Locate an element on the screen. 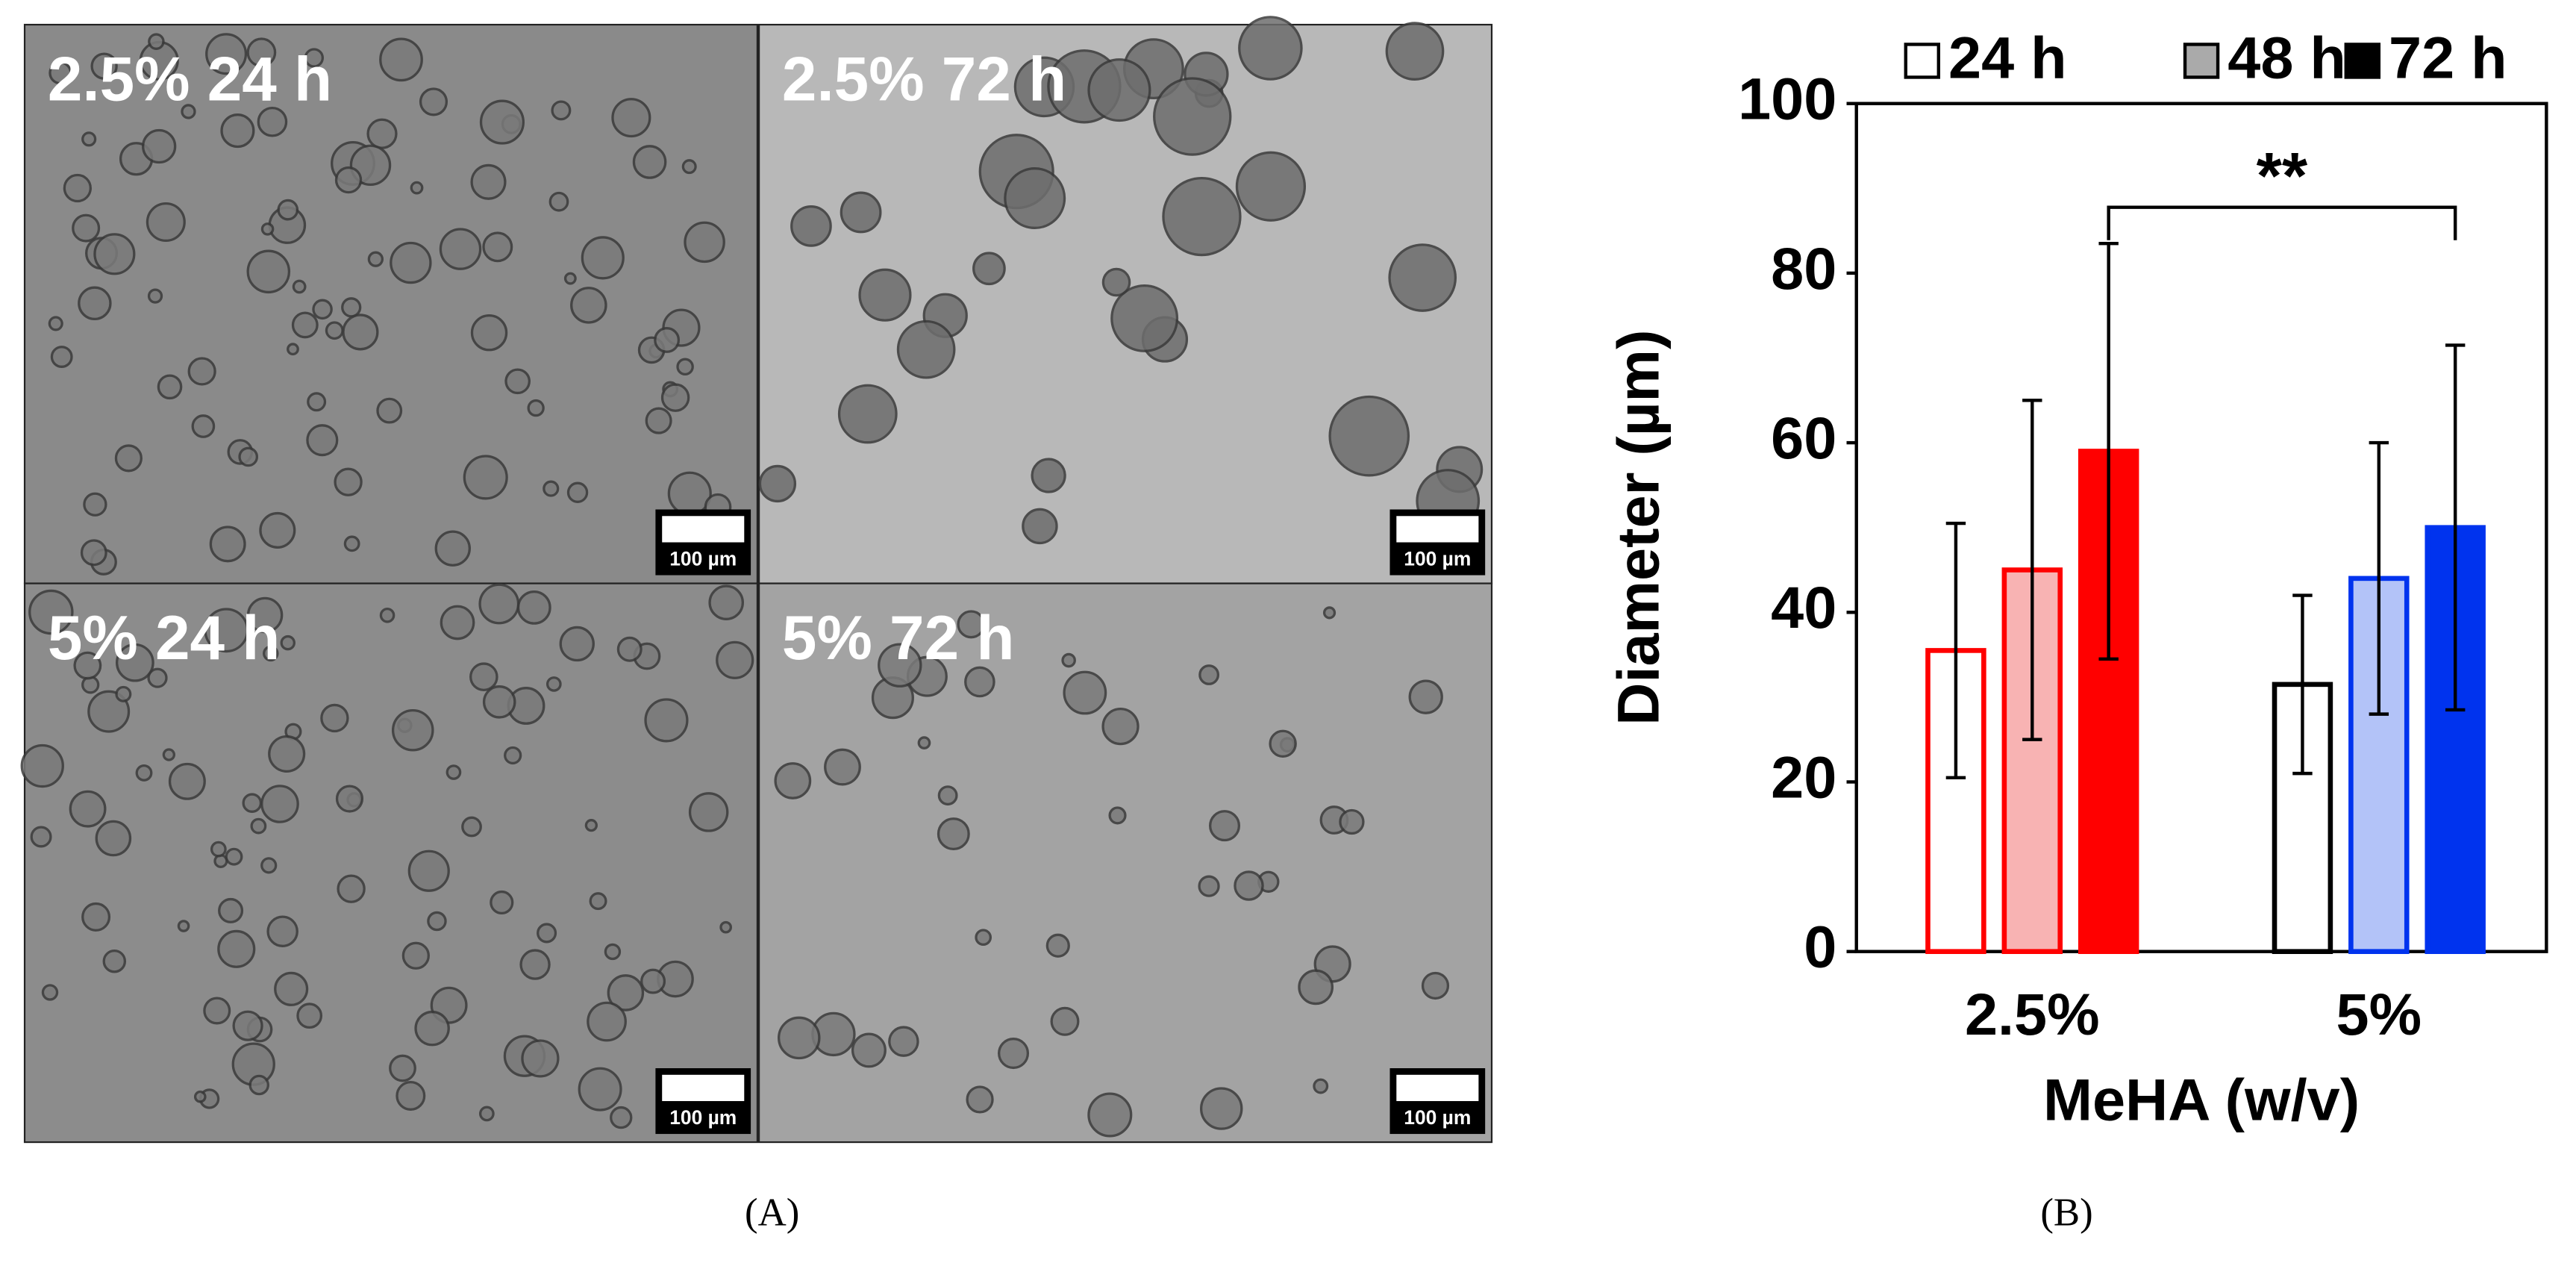  x-tick-label: 2.5% is located at coordinates (2032, 1014).